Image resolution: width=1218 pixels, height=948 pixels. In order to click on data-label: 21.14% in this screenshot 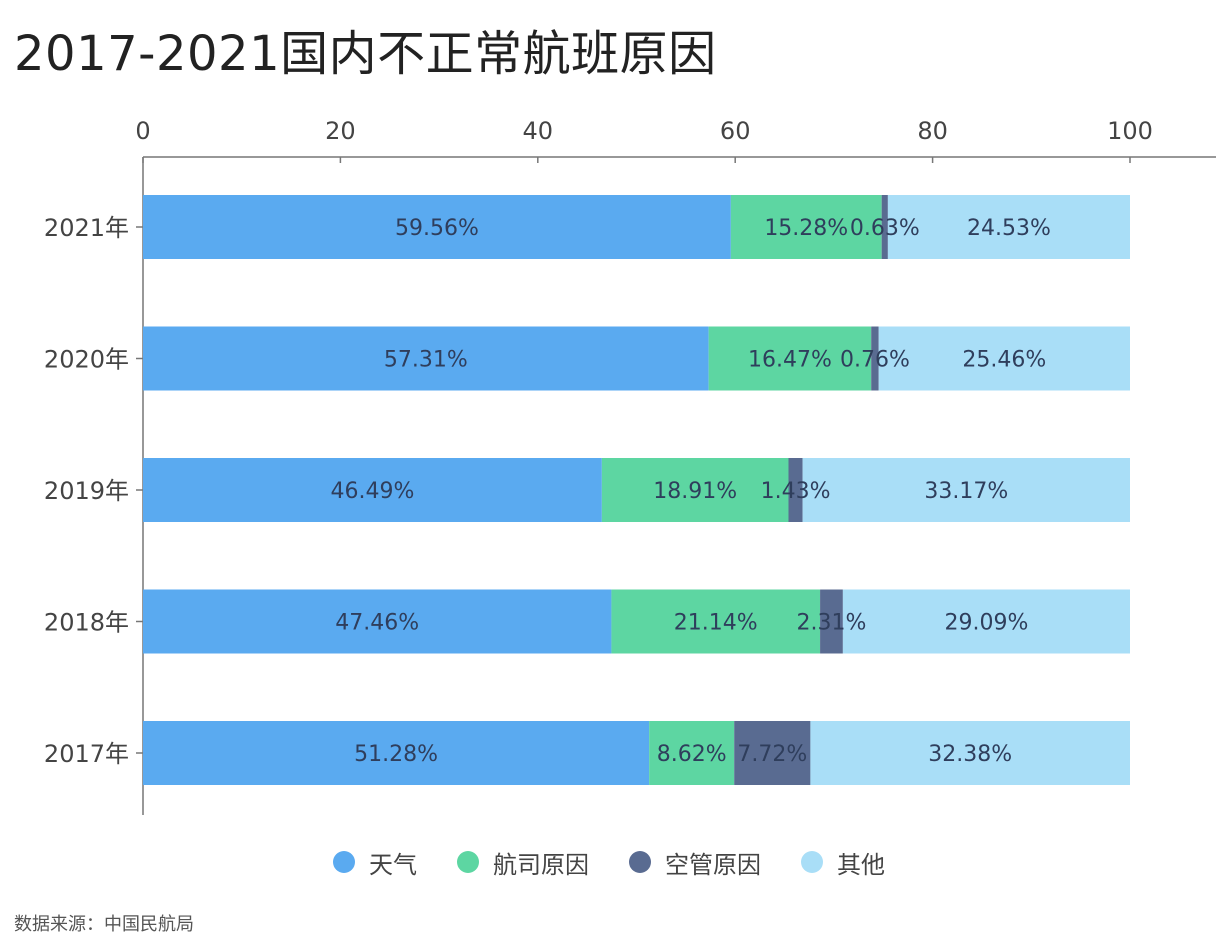, I will do `click(716, 623)`.